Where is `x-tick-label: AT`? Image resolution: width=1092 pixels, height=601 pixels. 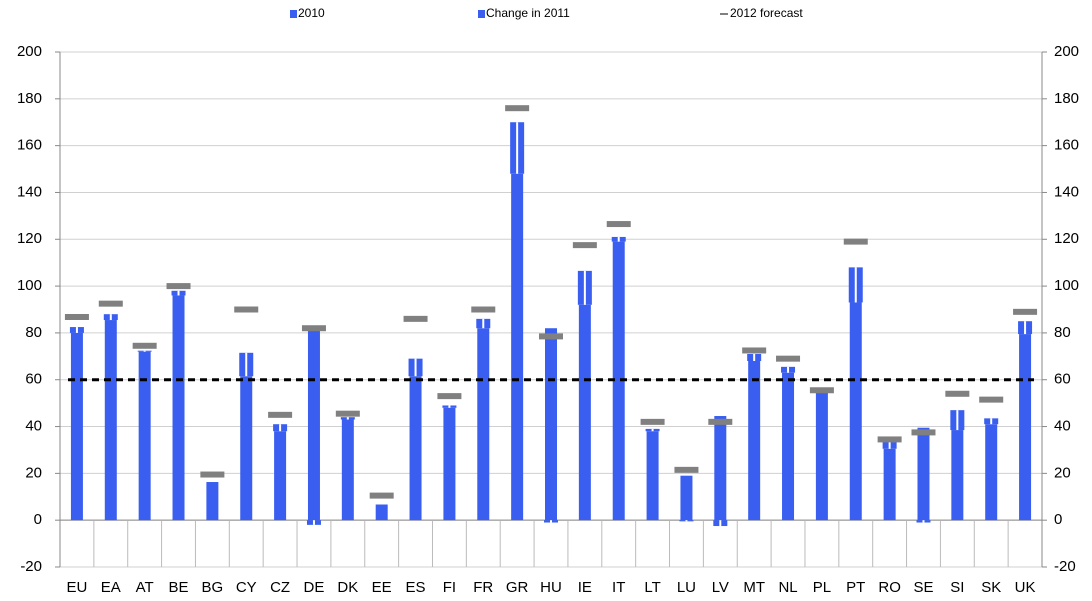 x-tick-label: AT is located at coordinates (145, 587).